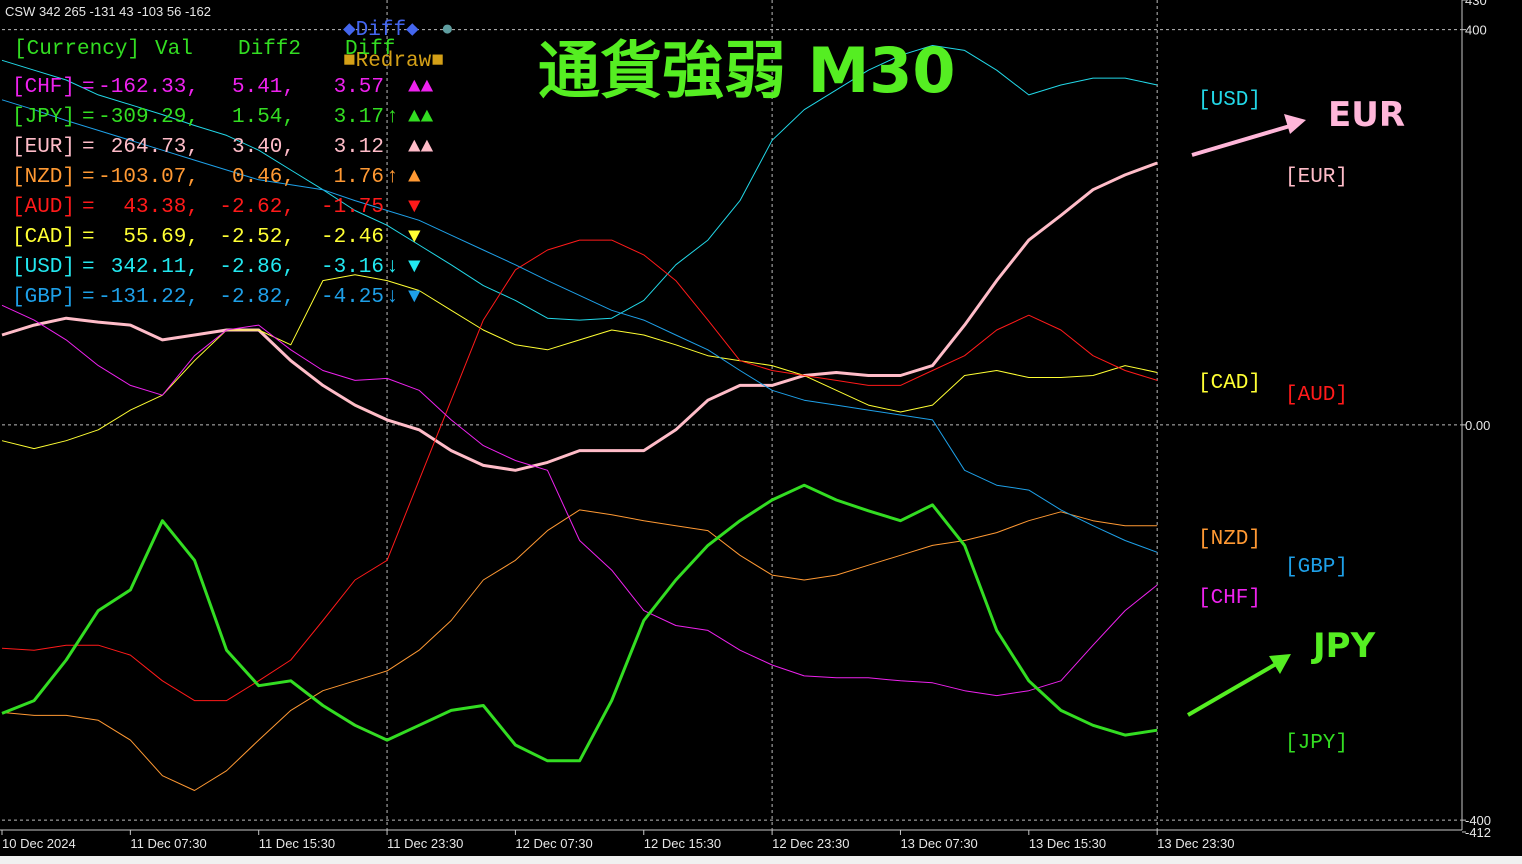  What do you see at coordinates (43, 177) in the screenshot?
I see `row-name: [NZD]` at bounding box center [43, 177].